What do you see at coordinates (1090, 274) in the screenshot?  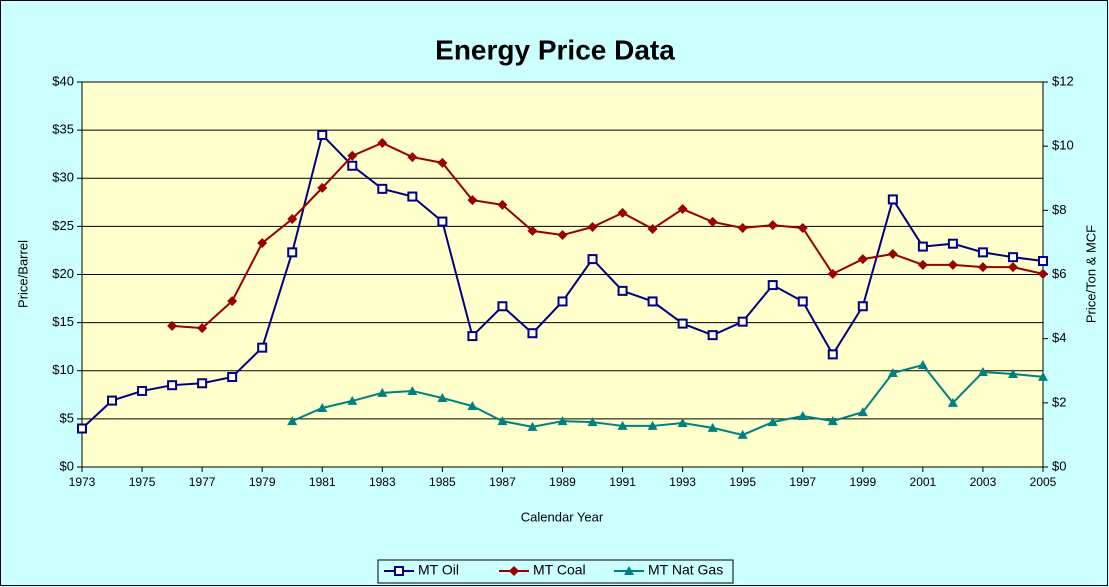 I see `y2-axis-label: Price/Ton & MCF` at bounding box center [1090, 274].